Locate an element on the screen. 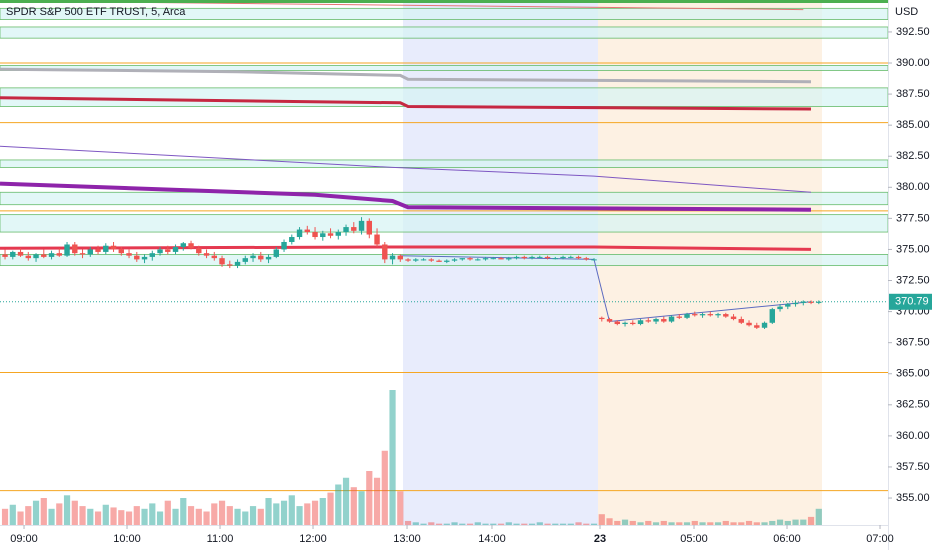 The height and width of the screenshot is (550, 932). x-tick-label: 23 is located at coordinates (600, 539).